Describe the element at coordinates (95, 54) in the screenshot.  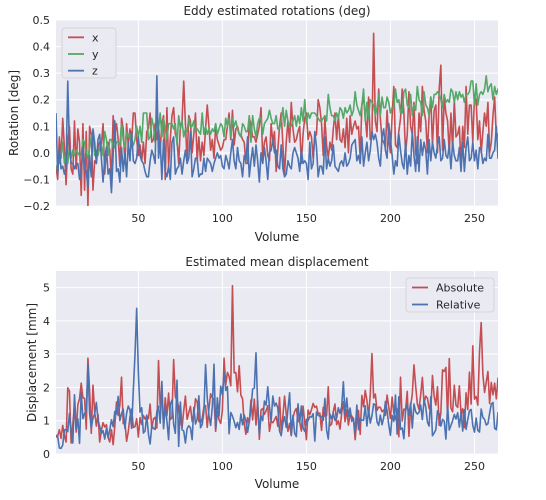
I see `legend-label-y: y` at that location.